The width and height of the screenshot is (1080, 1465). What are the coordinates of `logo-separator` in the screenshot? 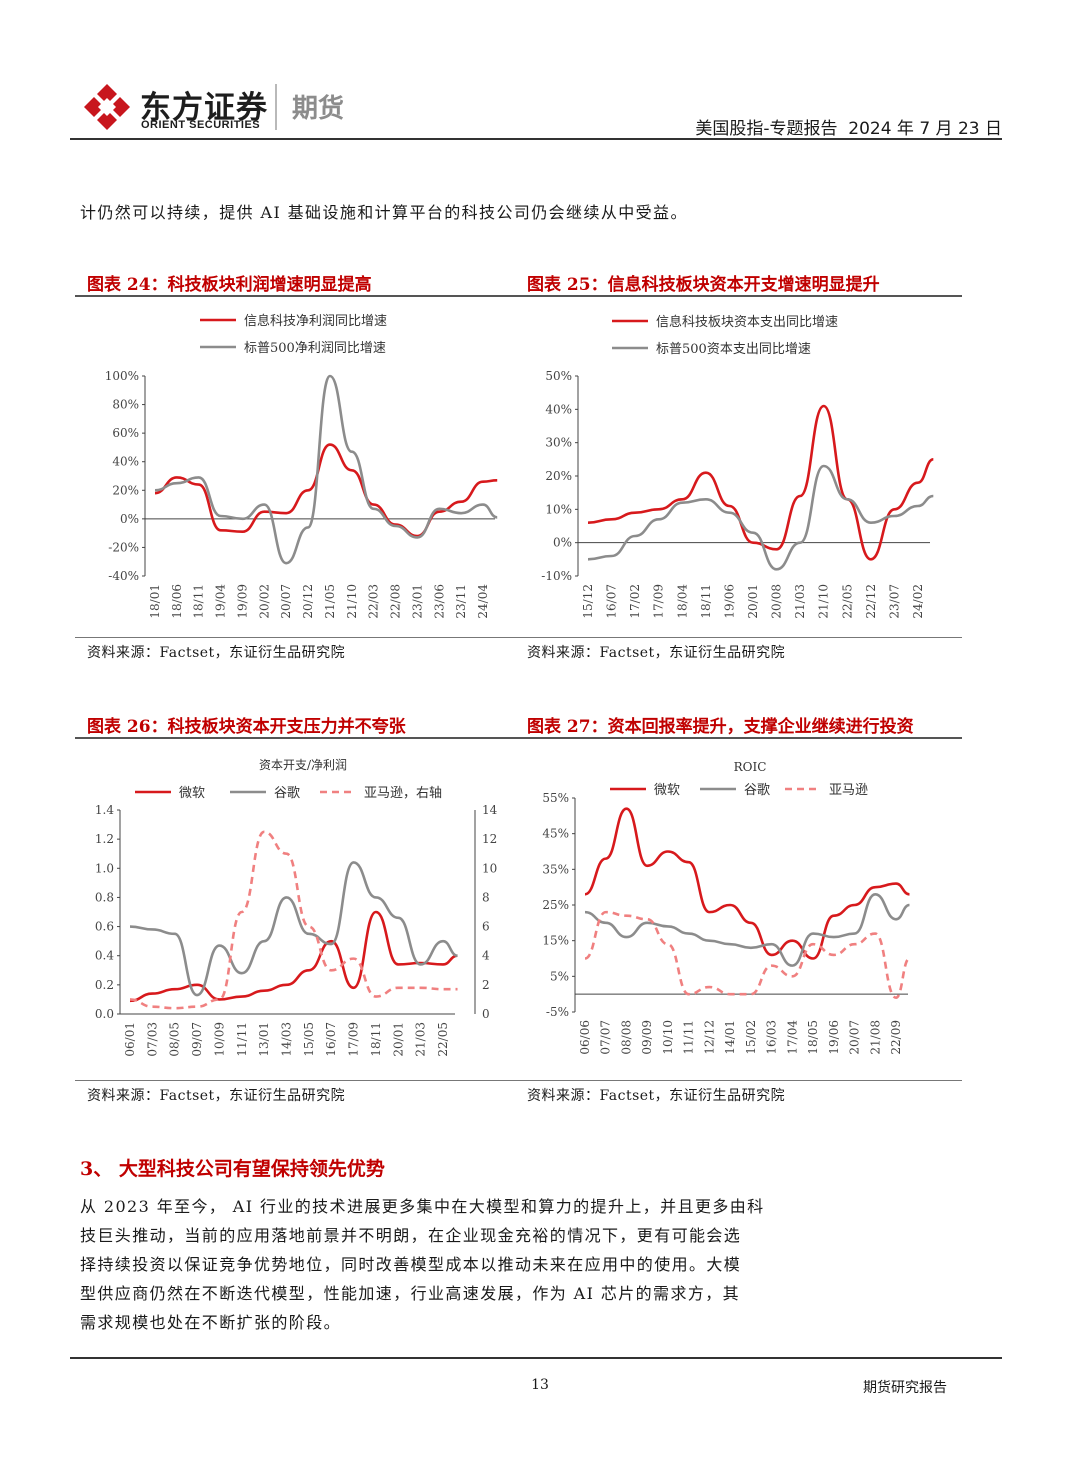 It's located at (276, 107).